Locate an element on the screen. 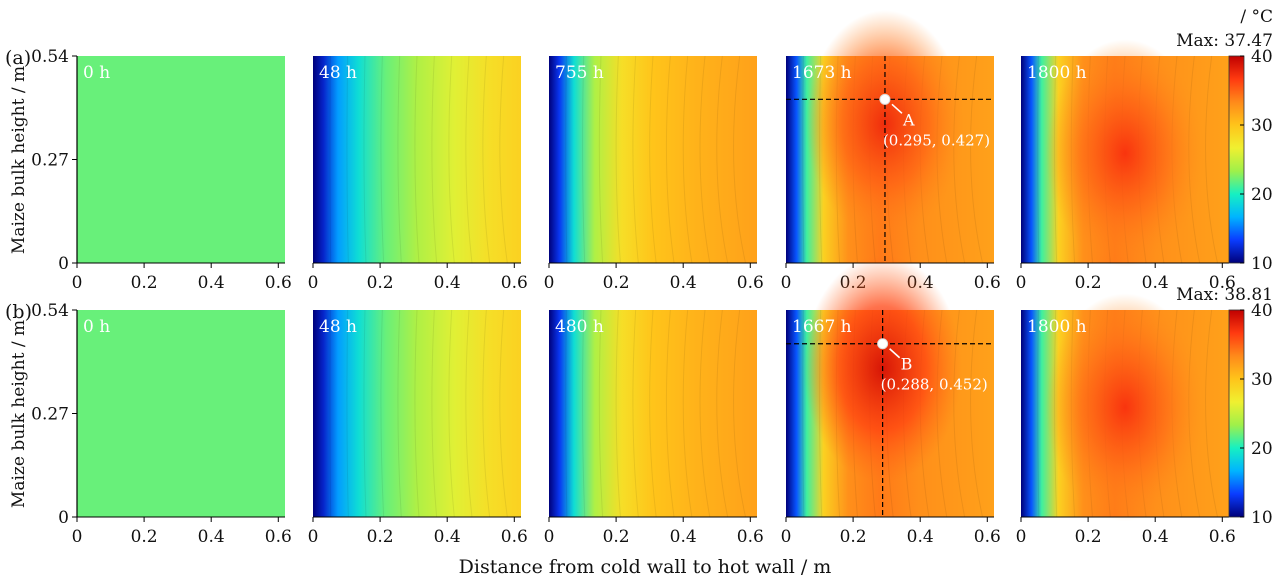 The height and width of the screenshot is (583, 1280). time-label: 755 h is located at coordinates (579, 73).